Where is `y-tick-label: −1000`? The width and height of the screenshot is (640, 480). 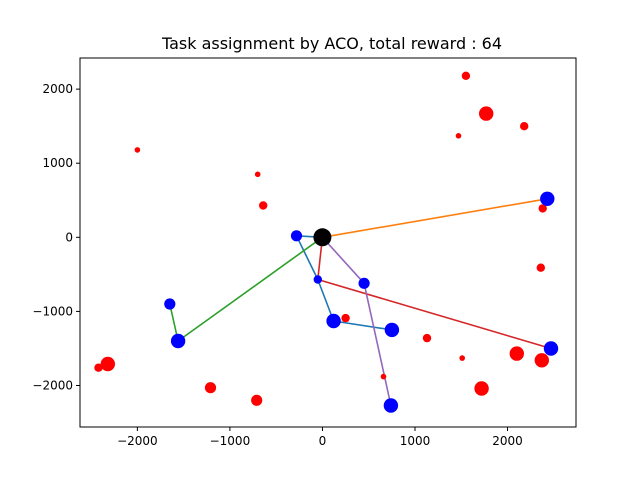 y-tick-label: −1000 is located at coordinates (52, 311).